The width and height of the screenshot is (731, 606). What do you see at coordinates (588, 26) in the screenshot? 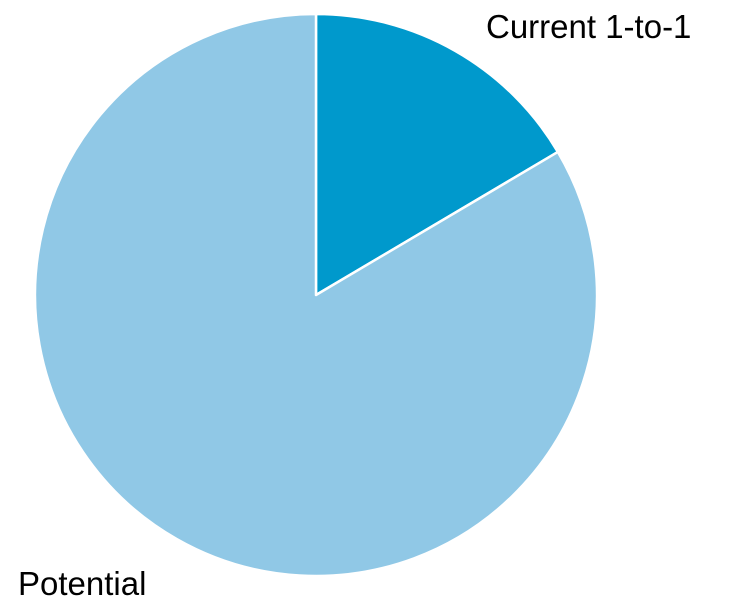
I see `slice-label-current-1-to-1: Current 1-to-1` at bounding box center [588, 26].